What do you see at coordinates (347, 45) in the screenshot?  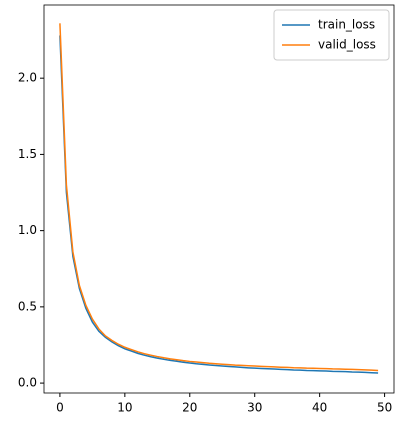 I see `legend-label: valid_loss` at bounding box center [347, 45].